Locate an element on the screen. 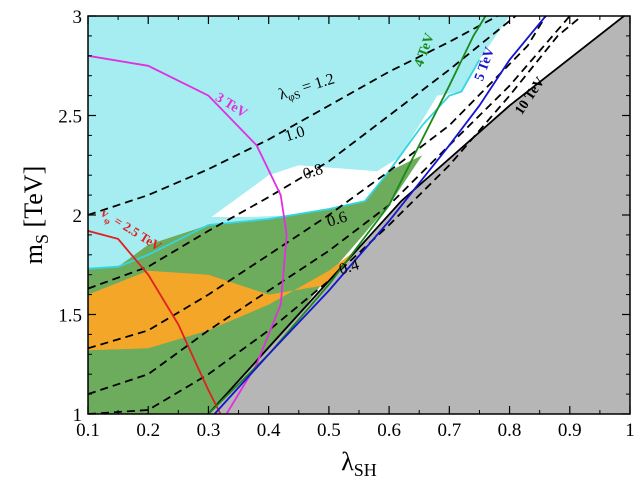 Image resolution: width=643 pixels, height=489 pixels. x-tick-label: 0.7 is located at coordinates (449, 430).